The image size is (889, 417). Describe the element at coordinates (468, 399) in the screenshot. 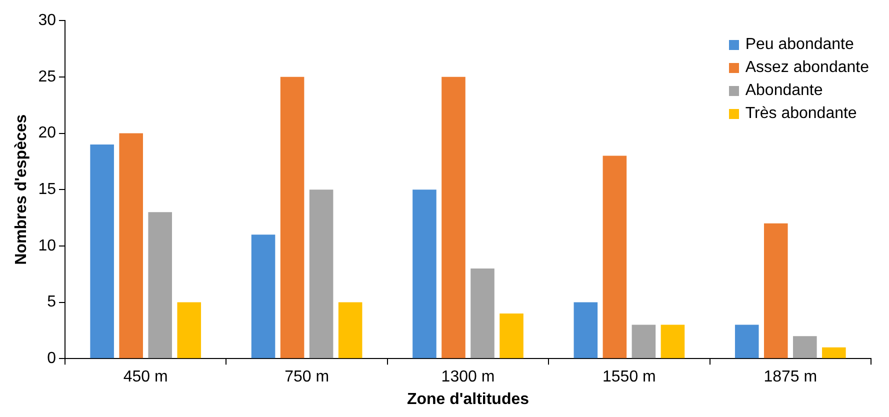

I see `x-axis-title: Zone d'altitudes` at that location.